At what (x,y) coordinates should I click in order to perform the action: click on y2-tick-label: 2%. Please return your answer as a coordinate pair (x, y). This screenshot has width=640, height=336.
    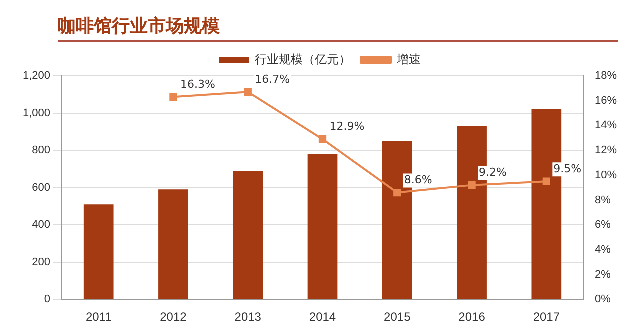
    Looking at the image, I should click on (603, 274).